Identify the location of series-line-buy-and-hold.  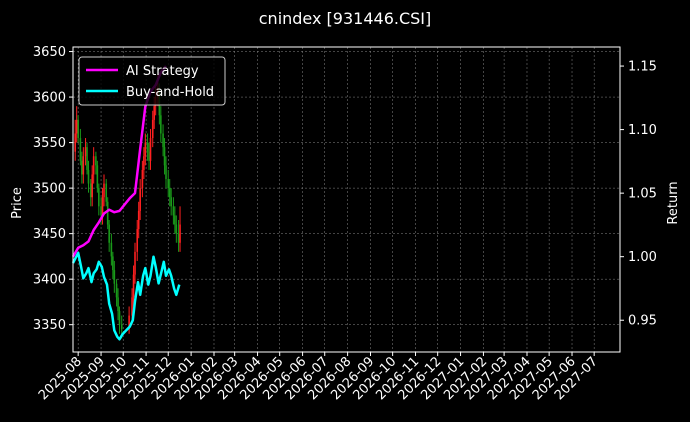
(126, 296).